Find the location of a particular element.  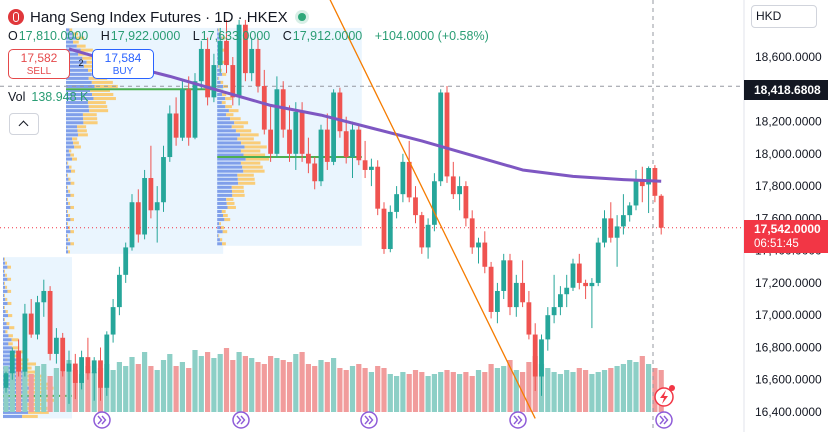

market-status-icon is located at coordinates (301, 17).